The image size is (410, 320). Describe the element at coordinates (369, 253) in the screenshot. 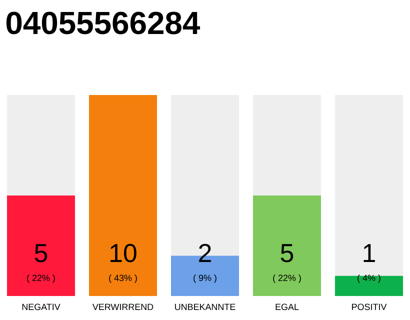

I see `data-label: 1` at that location.